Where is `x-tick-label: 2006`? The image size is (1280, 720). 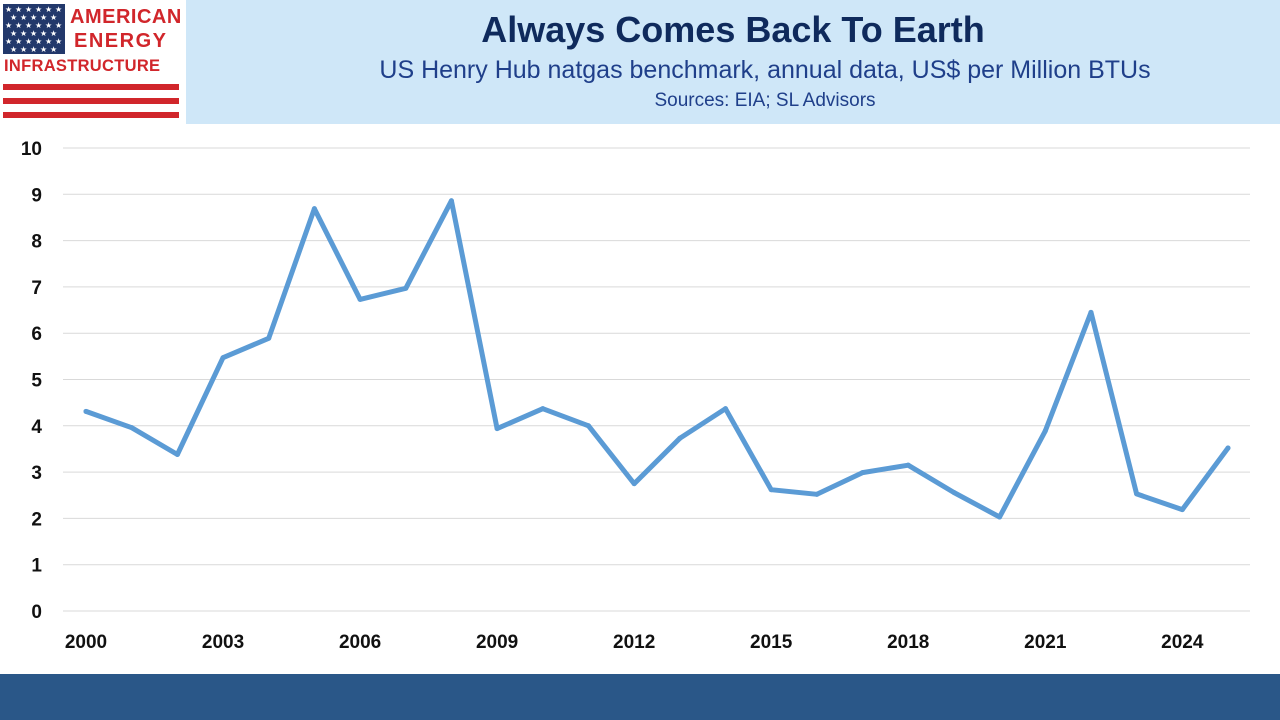 x-tick-label: 2006 is located at coordinates (360, 642).